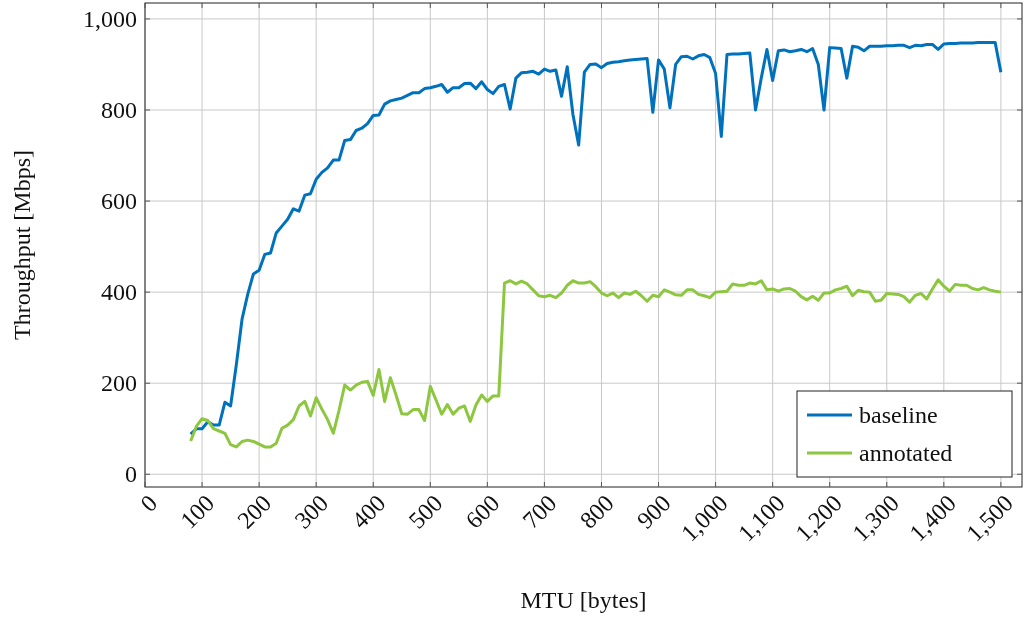 This screenshot has height=618, width=1033. What do you see at coordinates (898, 415) in the screenshot?
I see `legend-label: baseline` at bounding box center [898, 415].